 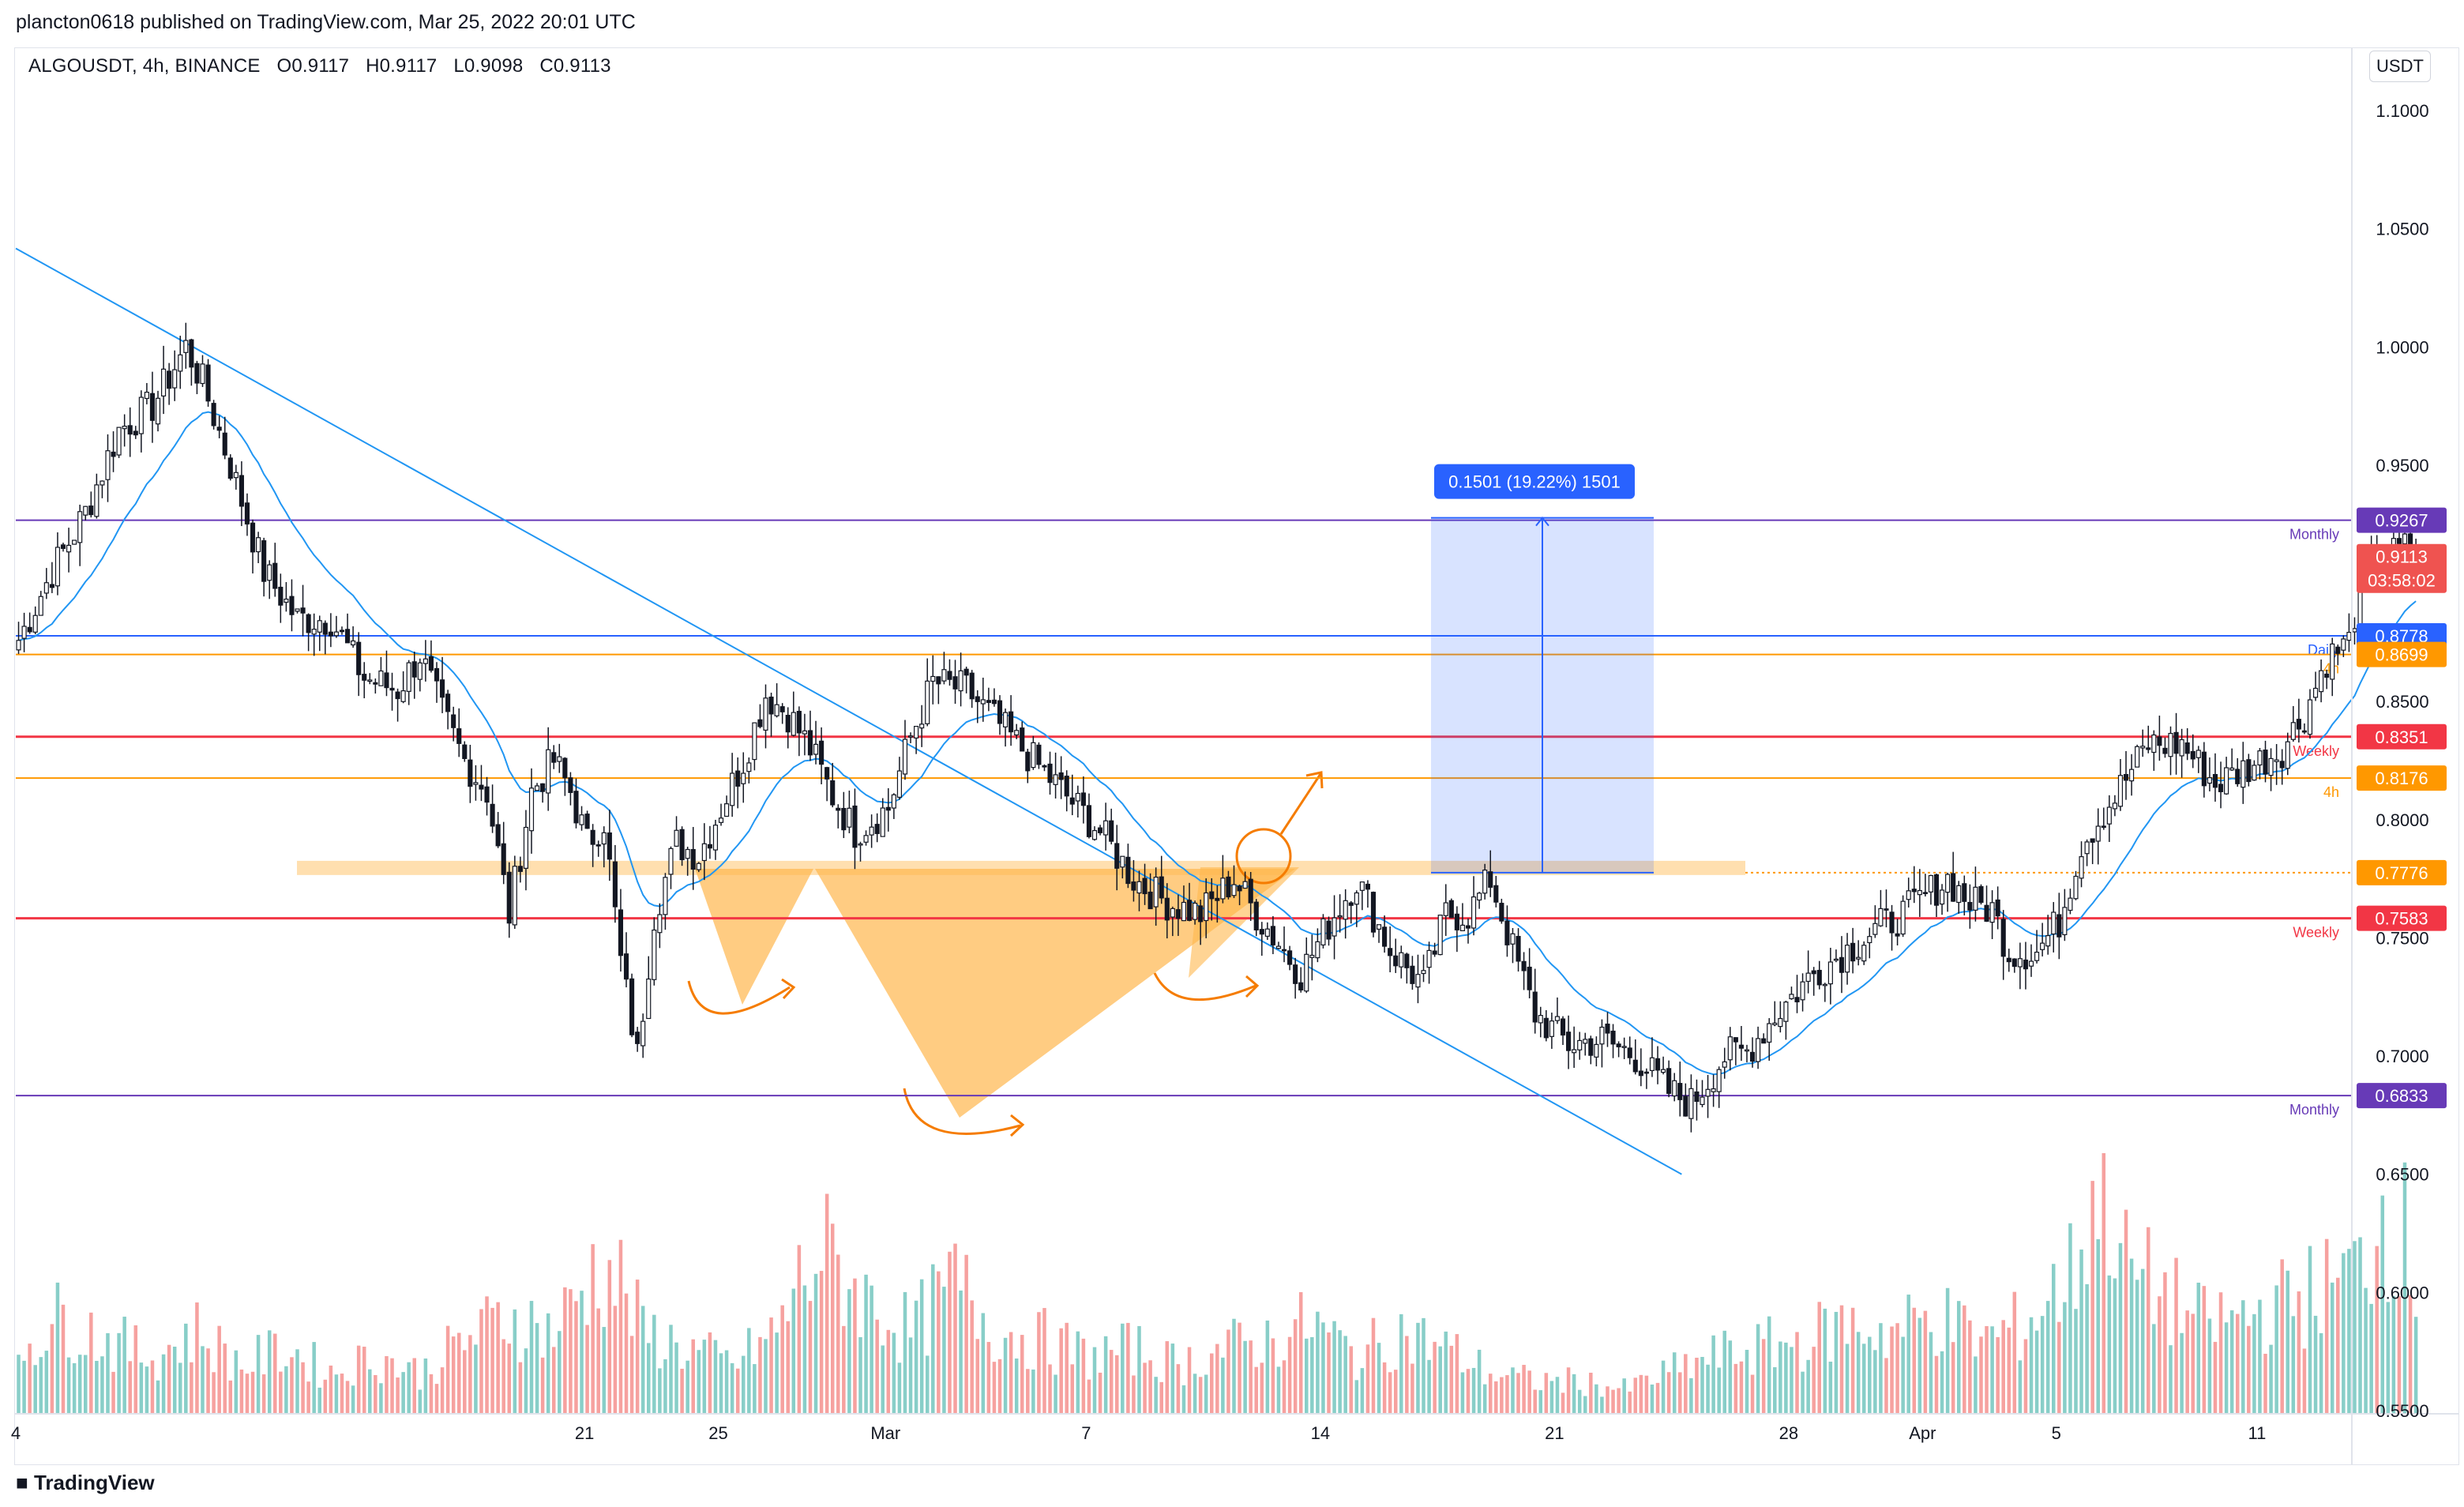 I want to click on level-badge-3-text: 0.8351, so click(x=2401, y=737).